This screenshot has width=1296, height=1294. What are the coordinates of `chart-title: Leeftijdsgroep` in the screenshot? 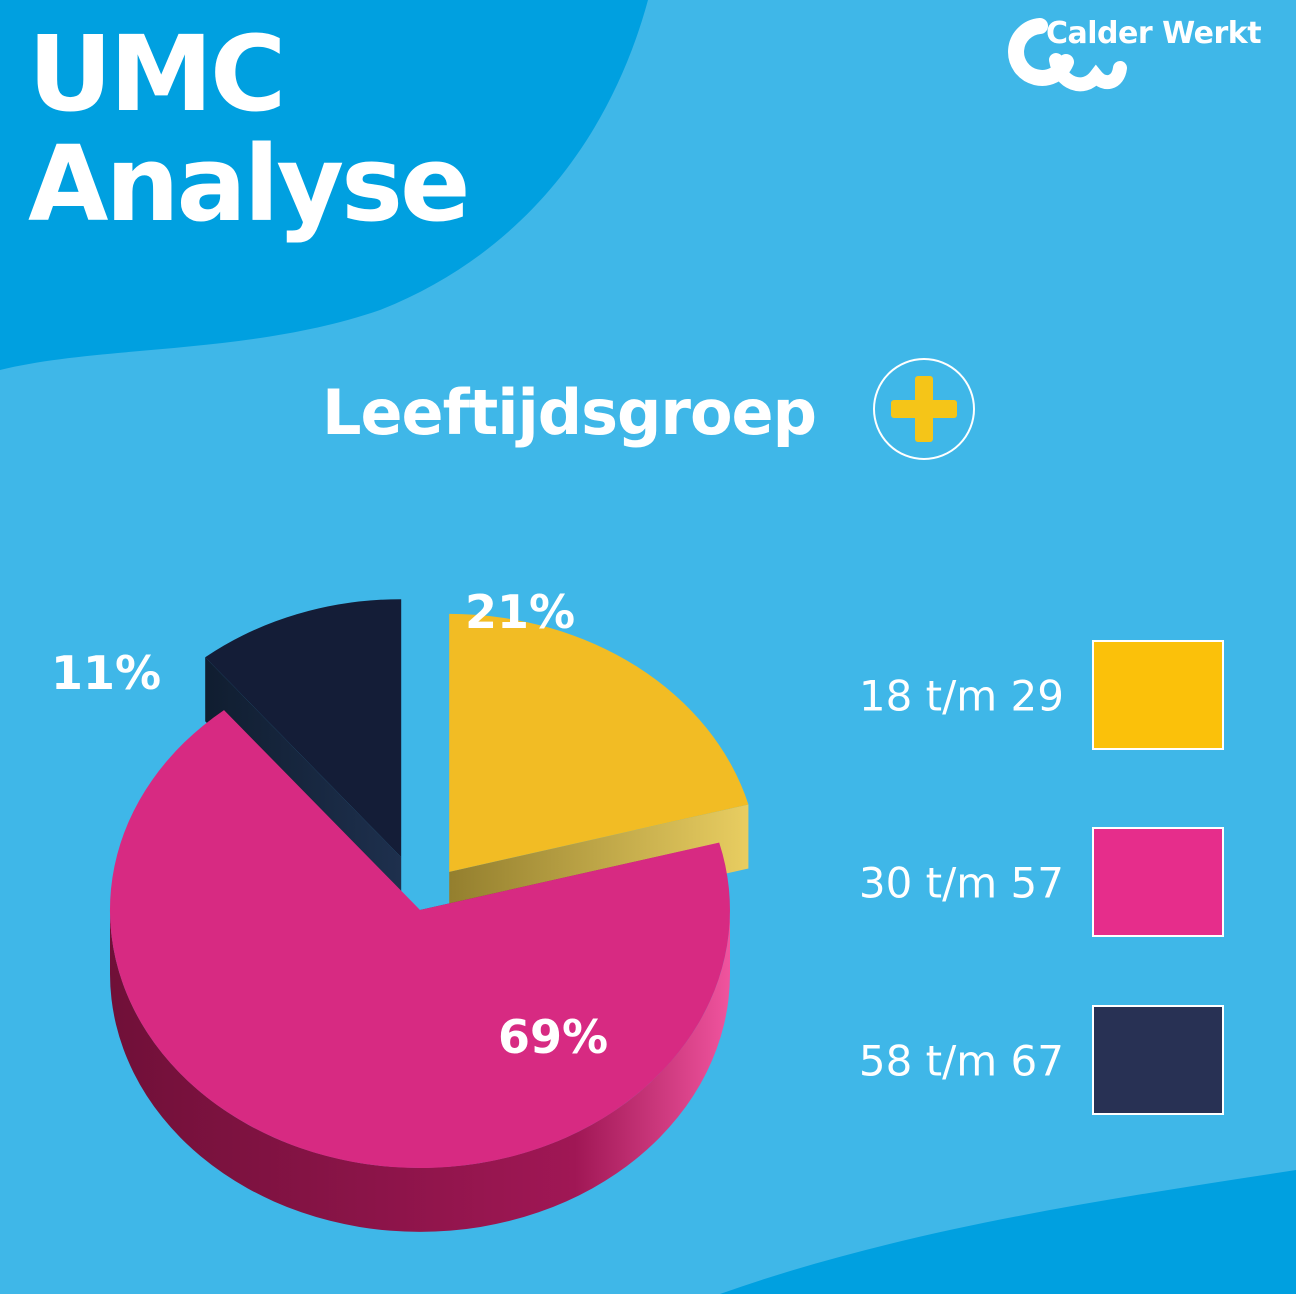 It's located at (569, 412).